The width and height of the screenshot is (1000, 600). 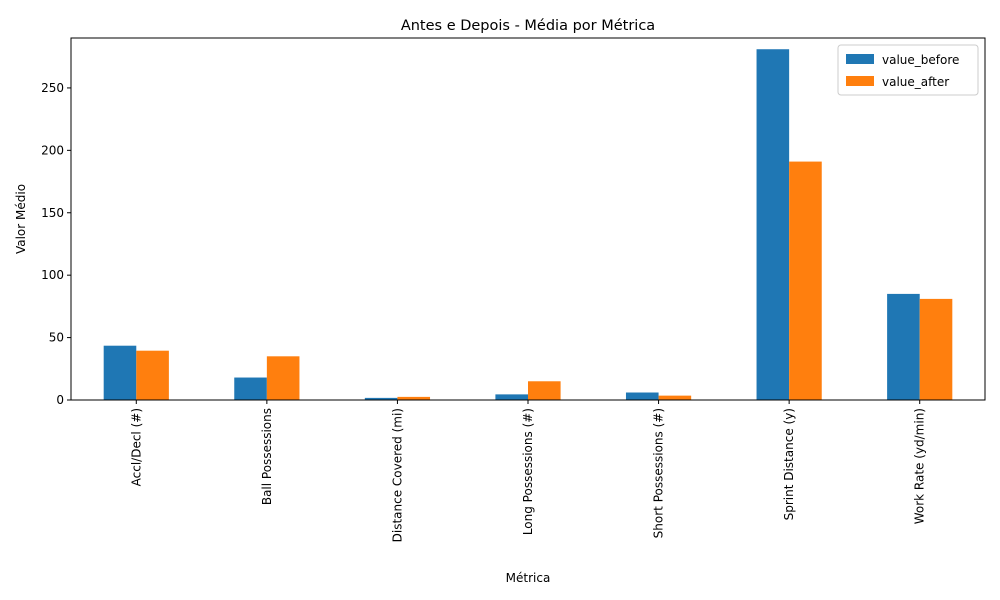 What do you see at coordinates (52, 213) in the screenshot?
I see `y-tick-label-3: 150` at bounding box center [52, 213].